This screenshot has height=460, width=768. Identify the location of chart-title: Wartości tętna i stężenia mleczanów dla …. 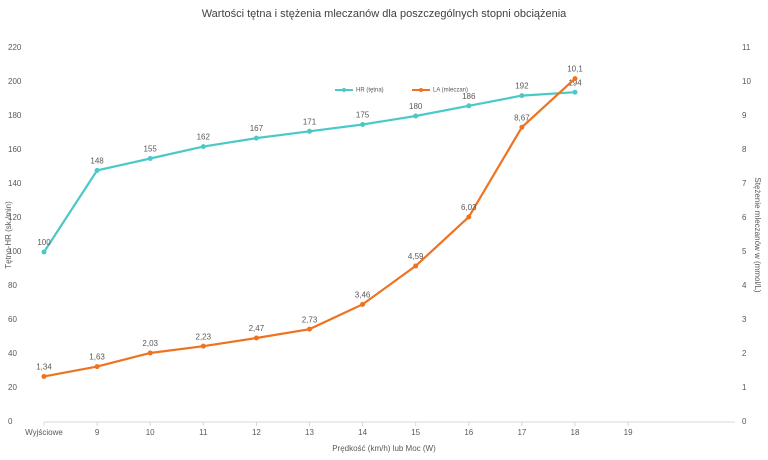
(384, 14).